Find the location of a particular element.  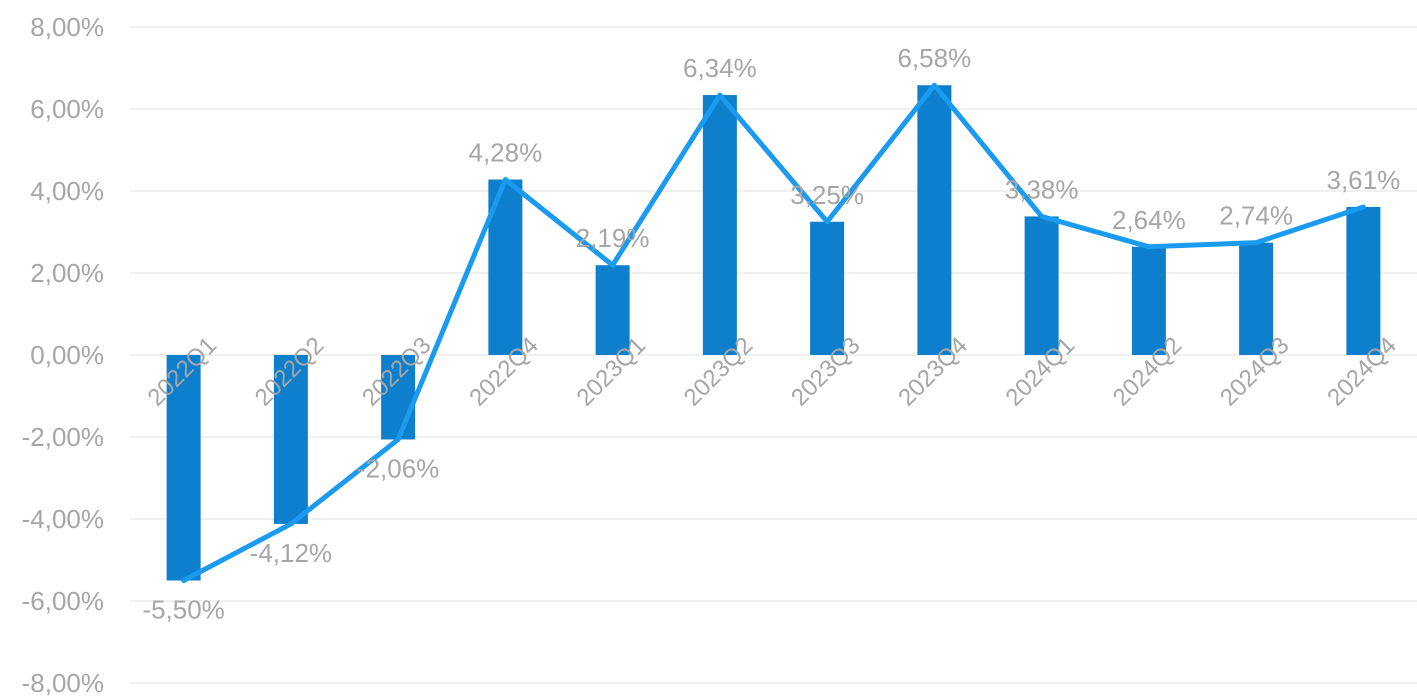

data-label: 3,61% is located at coordinates (1364, 180).